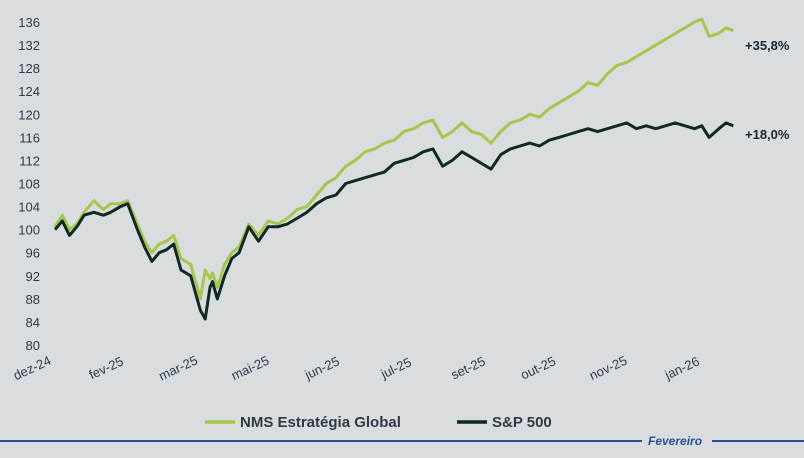 The height and width of the screenshot is (458, 804). I want to click on y-tick-label: 108, so click(29, 184).